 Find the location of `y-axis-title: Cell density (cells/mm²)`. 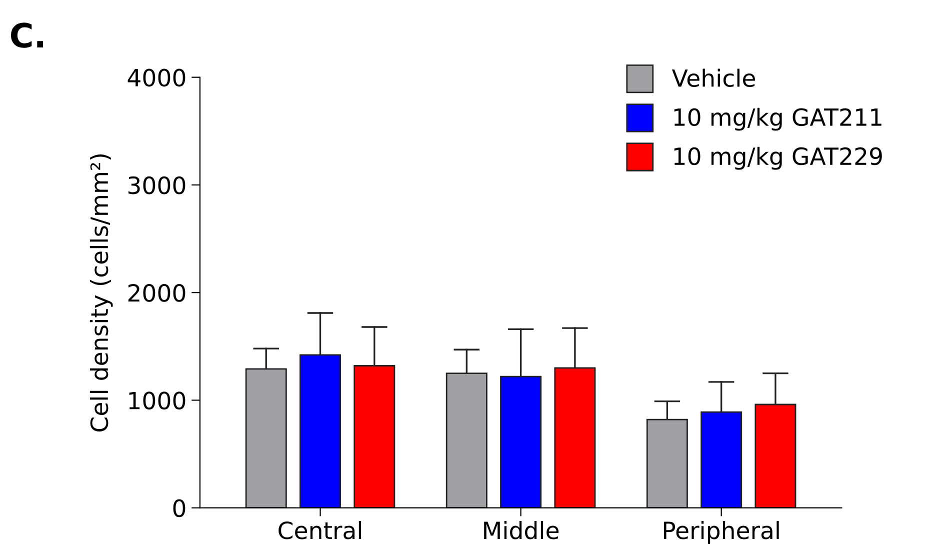

y-axis-title: Cell density (cells/mm²) is located at coordinates (101, 293).